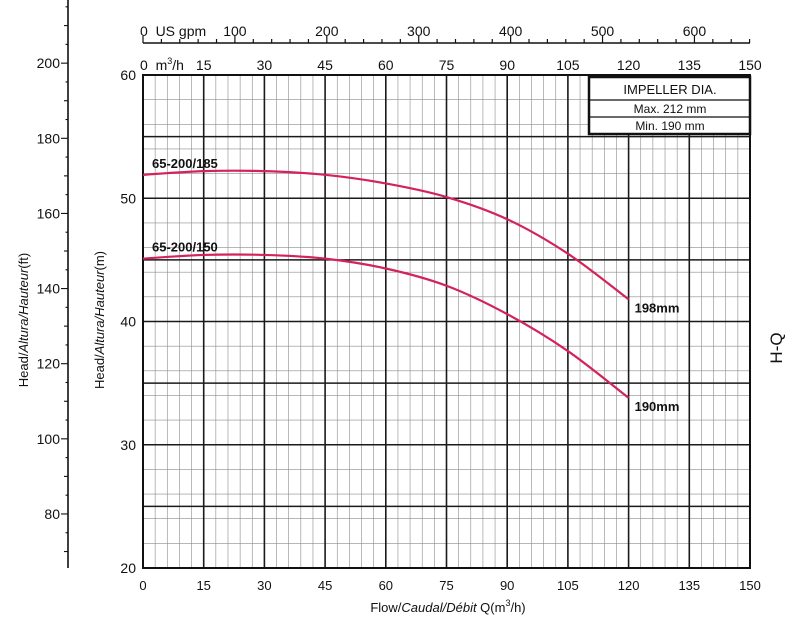 This screenshot has height=629, width=809. Describe the element at coordinates (264, 585) in the screenshot. I see `x-tick-label: 30` at that location.